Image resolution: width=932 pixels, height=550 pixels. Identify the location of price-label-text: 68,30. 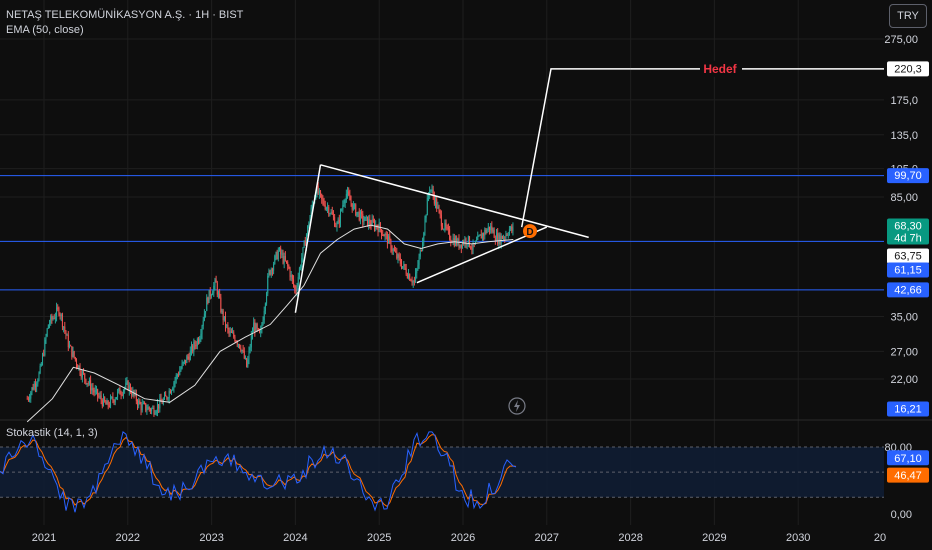
(908, 226).